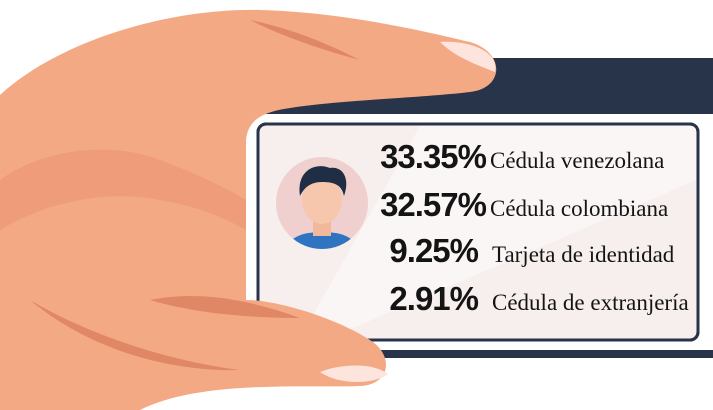 This screenshot has height=410, width=713. I want to click on stat-label: Cédula colombiana, so click(579, 208).